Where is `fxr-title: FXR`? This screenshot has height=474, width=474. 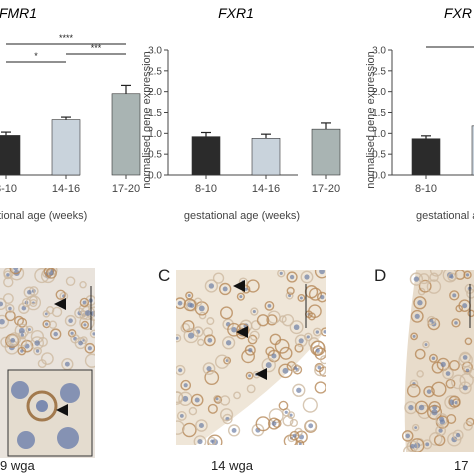
fxr-title: FXR is located at coordinates (458, 13).